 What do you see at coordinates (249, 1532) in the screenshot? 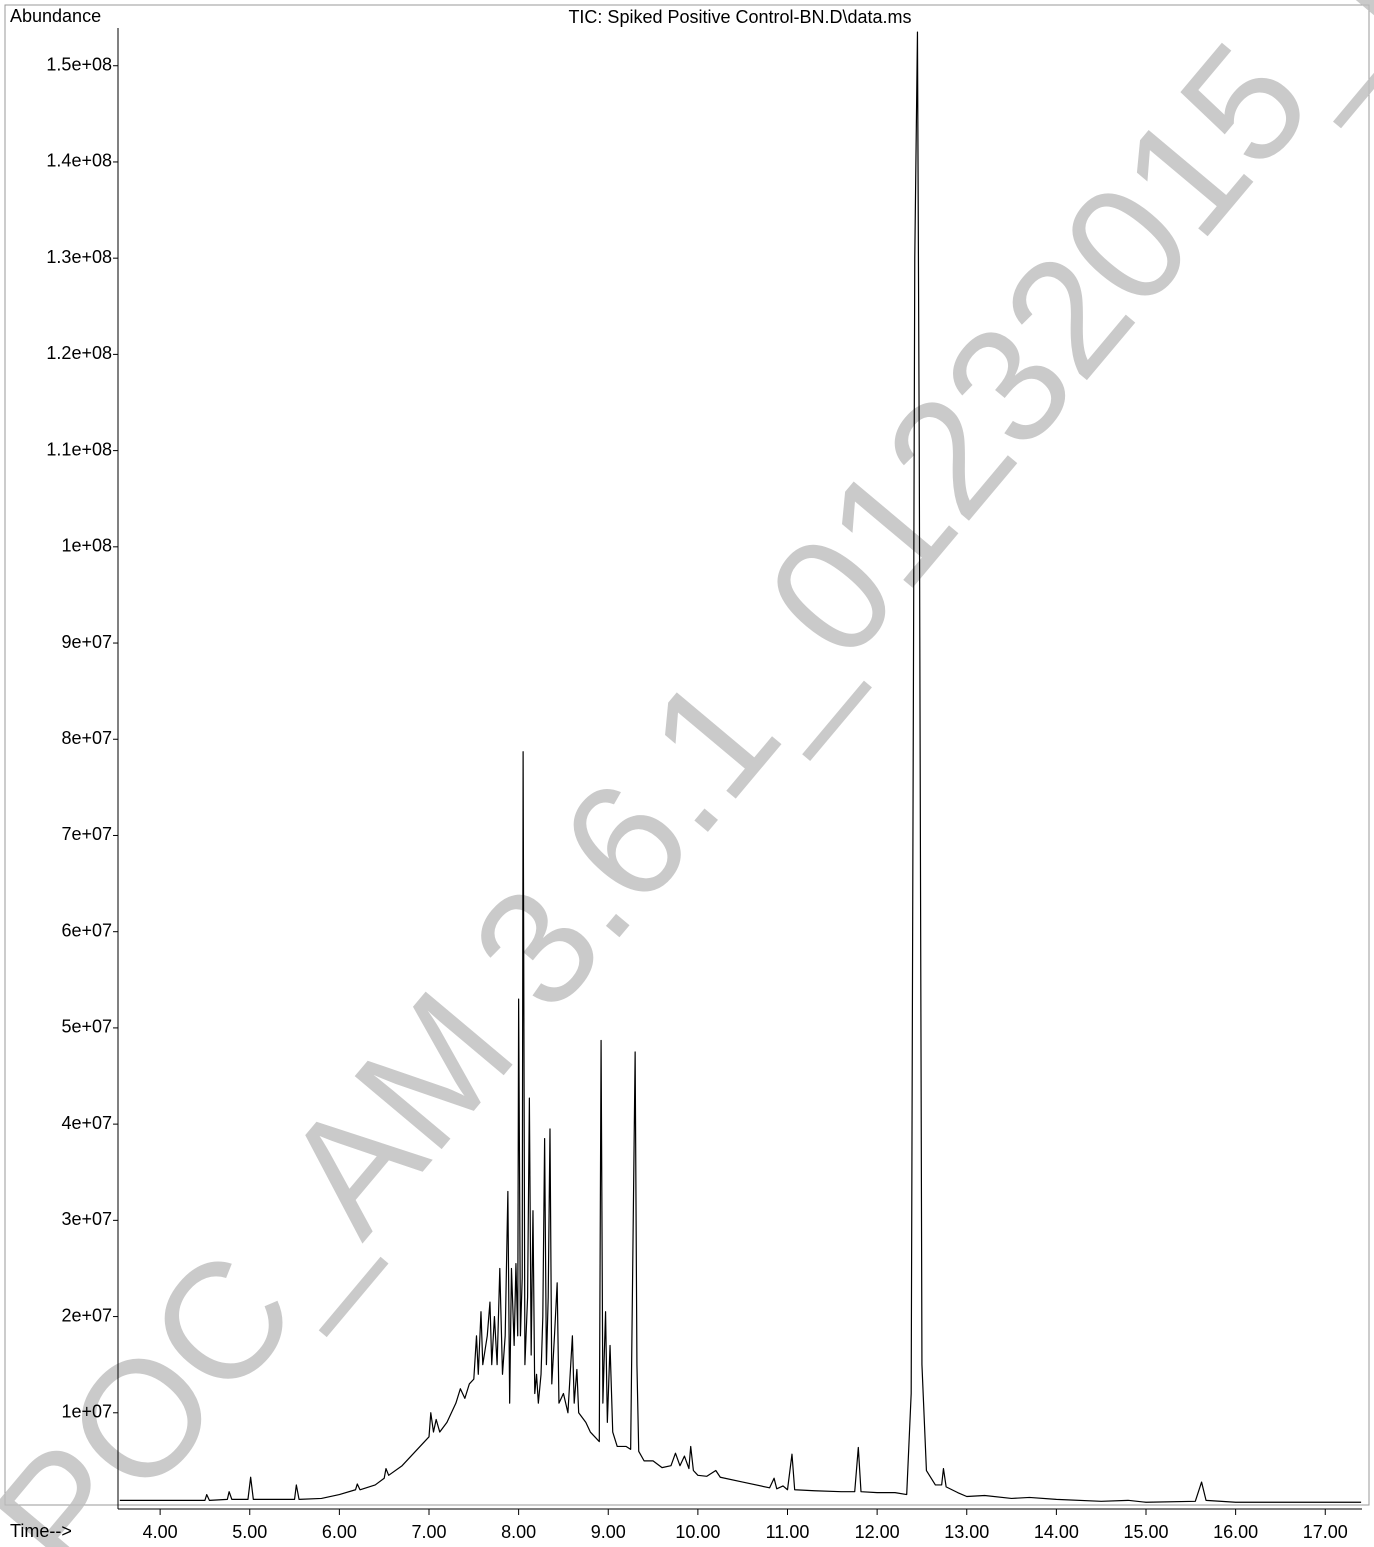
I see `x-tick-label: 5.00` at bounding box center [249, 1532].